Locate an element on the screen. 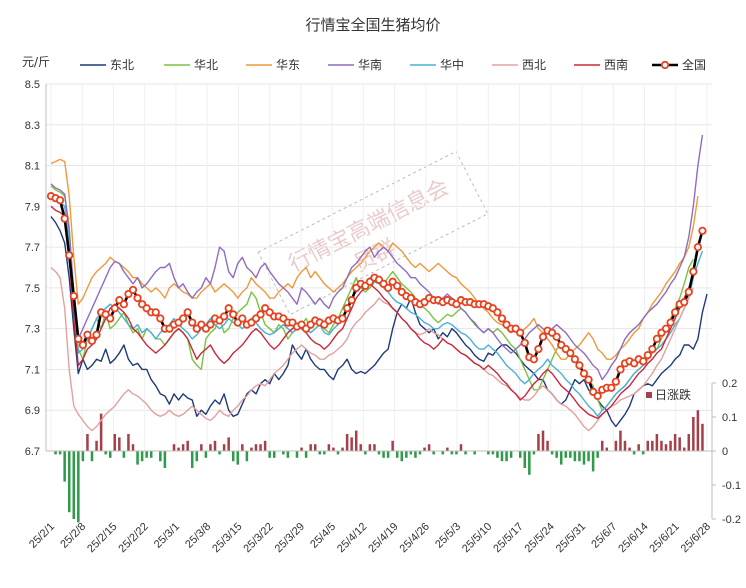 The width and height of the screenshot is (746, 588). x-tick-label: 25/5/10 is located at coordinates (477, 538).